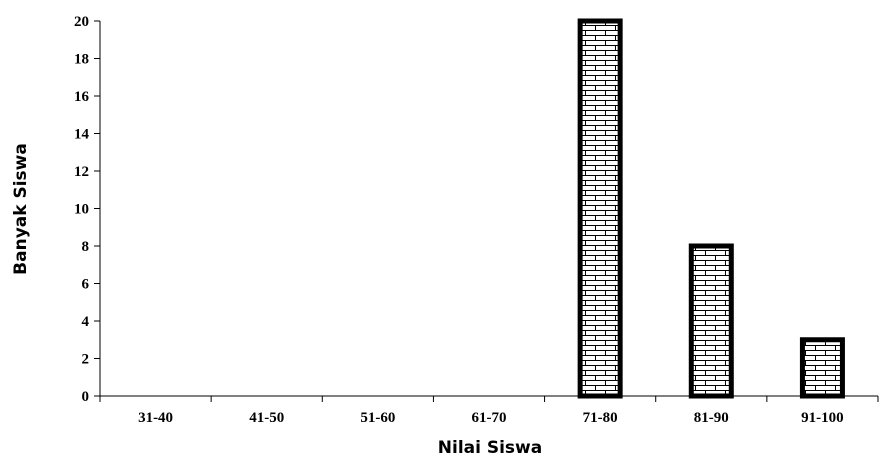  Describe the element at coordinates (489, 418) in the screenshot. I see `x-tick-label: 61-70` at that location.